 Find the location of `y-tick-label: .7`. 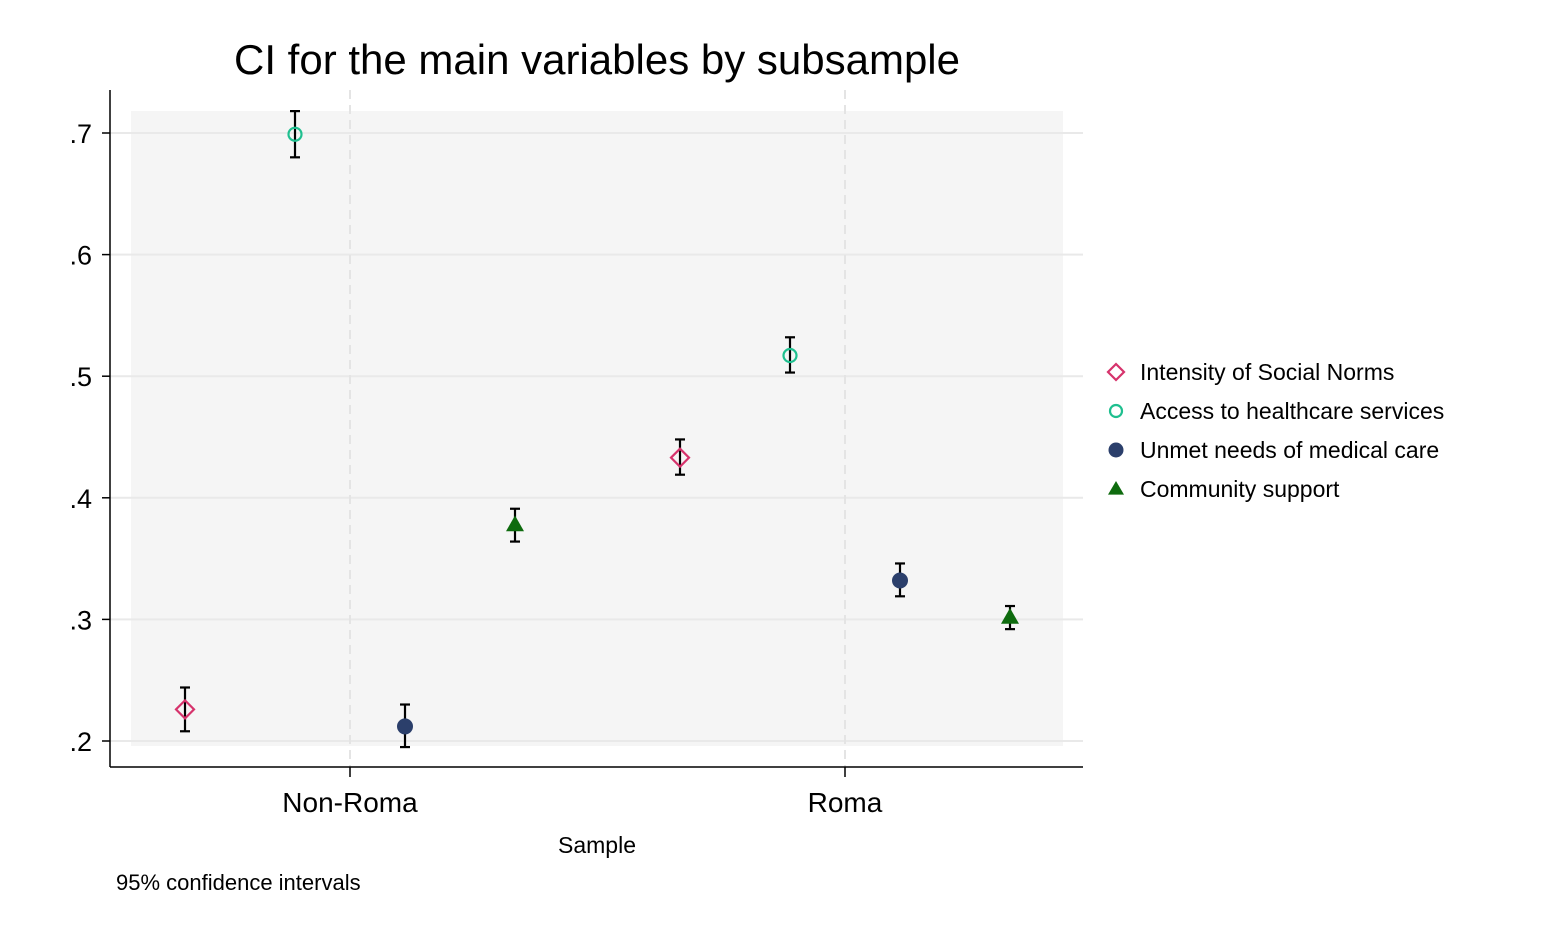

y-tick-label: .7 is located at coordinates (80, 134).